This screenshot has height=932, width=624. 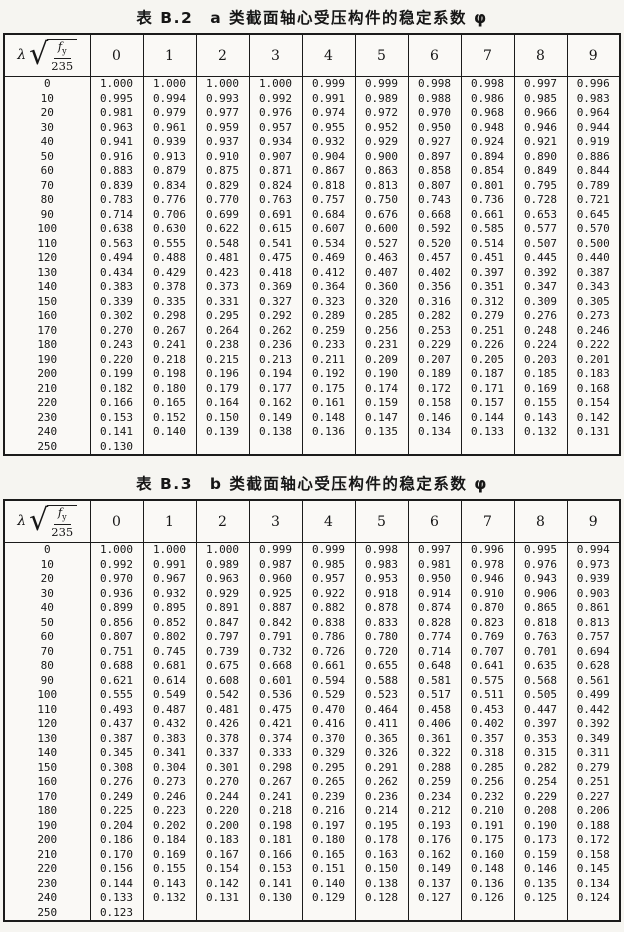 What do you see at coordinates (487, 359) in the screenshot?
I see `phi-value: 0.205` at bounding box center [487, 359].